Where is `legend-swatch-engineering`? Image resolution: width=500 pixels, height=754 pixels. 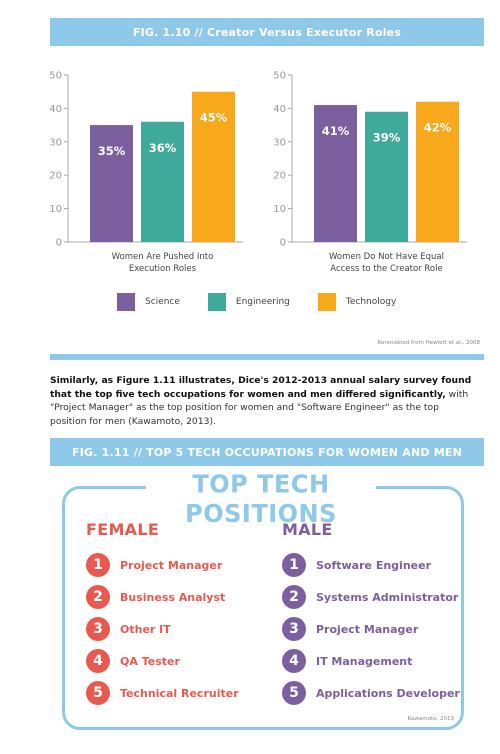 legend-swatch-engineering is located at coordinates (216, 302).